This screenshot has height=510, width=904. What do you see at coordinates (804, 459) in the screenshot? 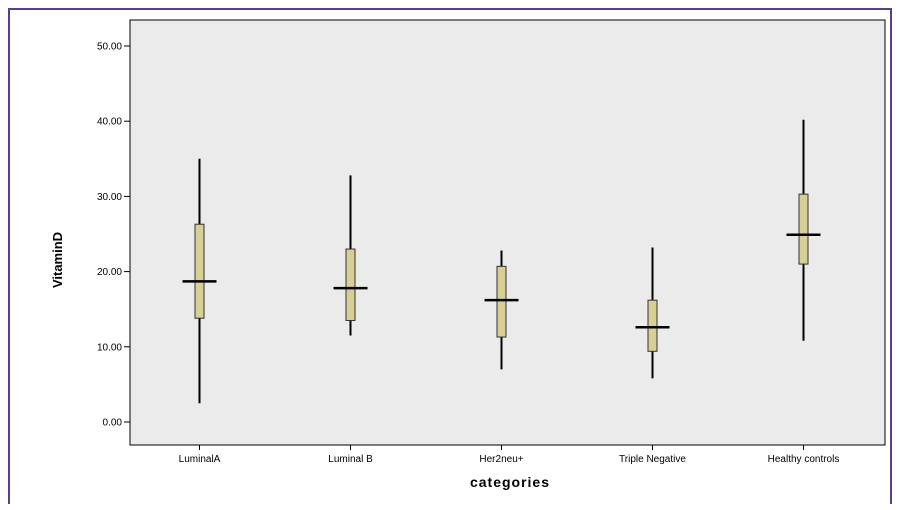
I see `x-tick-label: Healthy controls` at bounding box center [804, 459].